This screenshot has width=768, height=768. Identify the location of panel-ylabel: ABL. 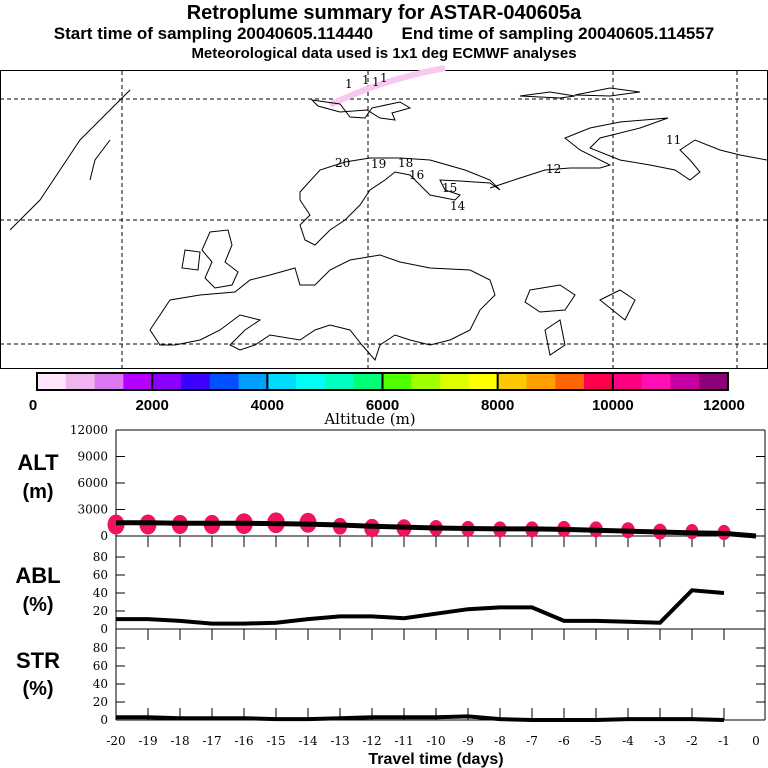
(37, 575).